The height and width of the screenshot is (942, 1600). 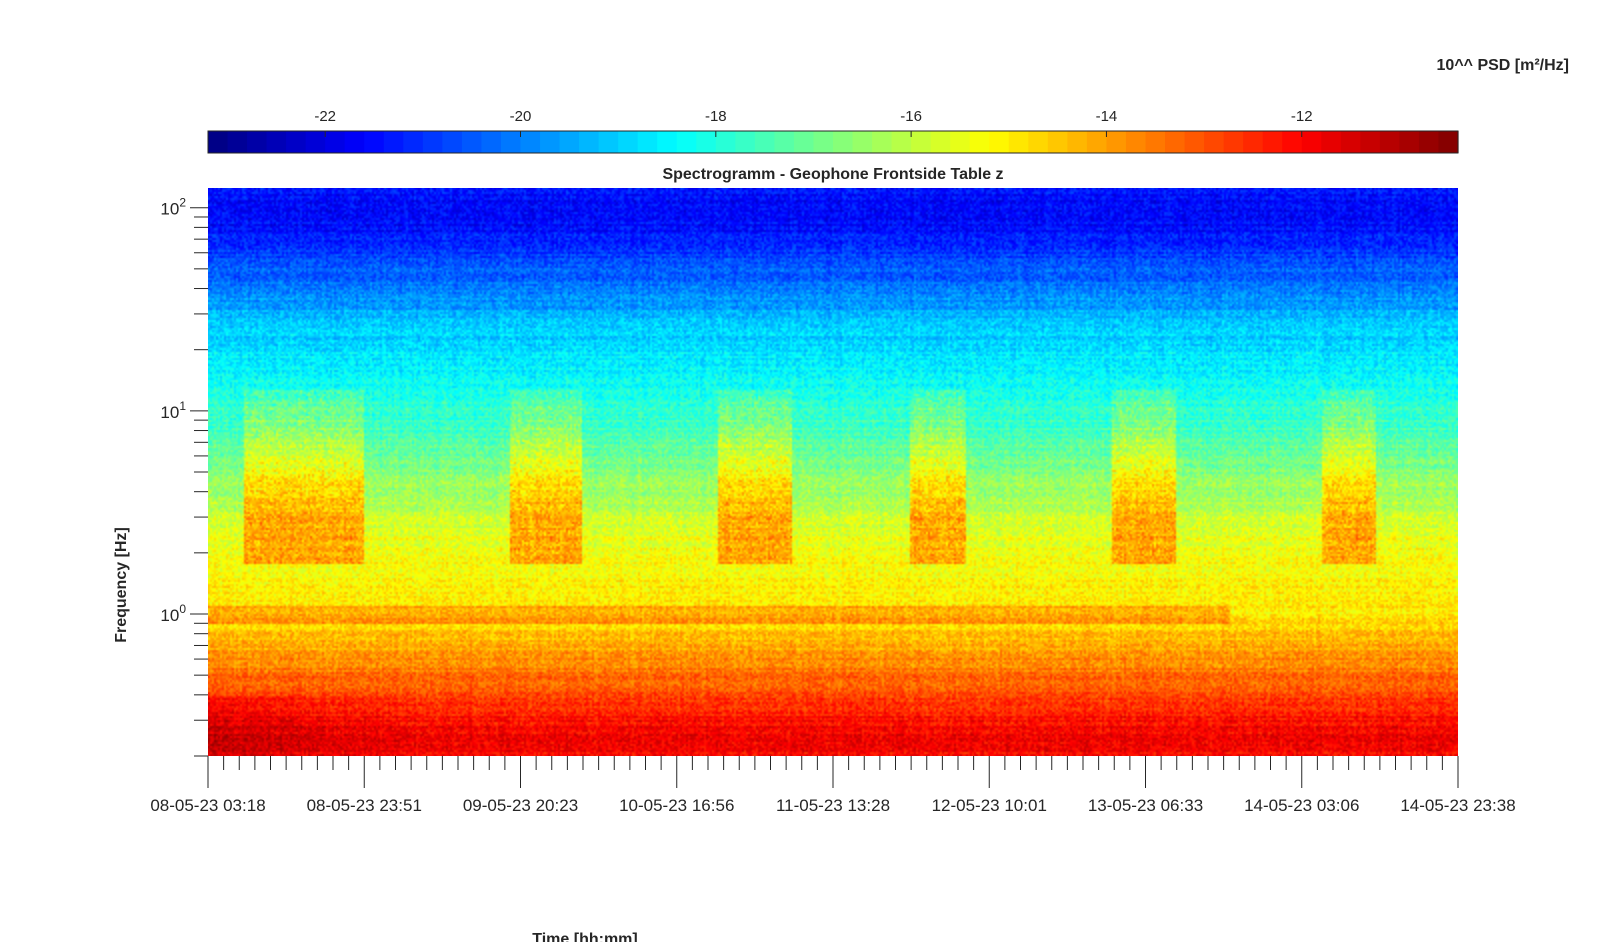 What do you see at coordinates (584, 936) in the screenshot?
I see `x-axis-label: Time [hh:mm]` at bounding box center [584, 936].